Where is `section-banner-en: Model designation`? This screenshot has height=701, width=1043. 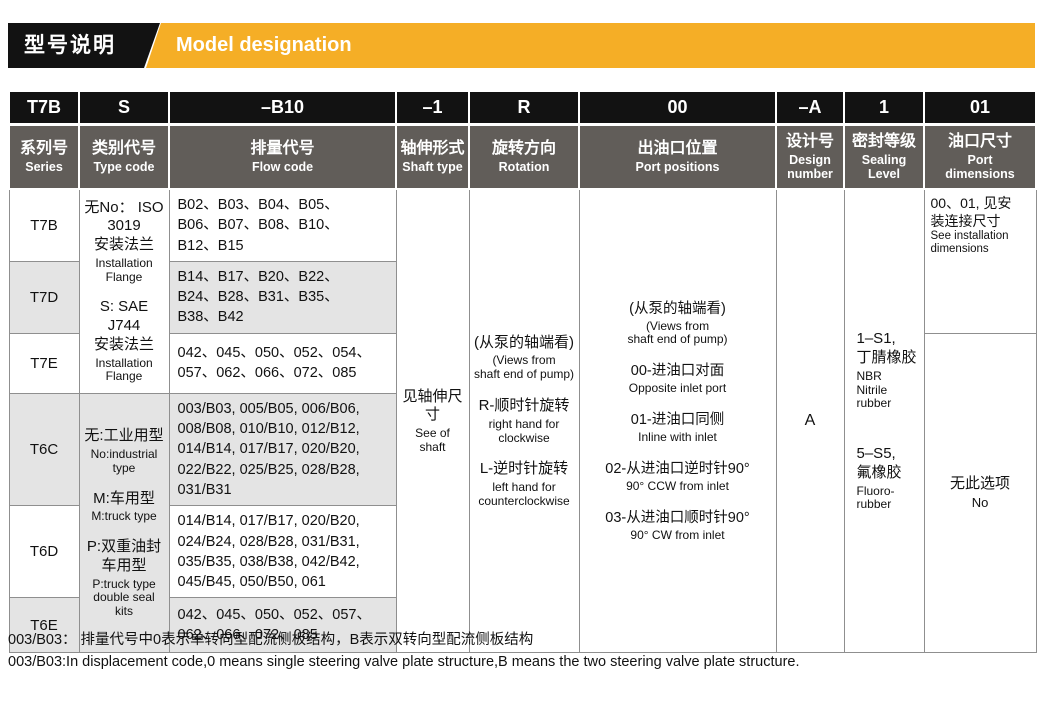 section-banner-en: Model designation is located at coordinates (590, 45).